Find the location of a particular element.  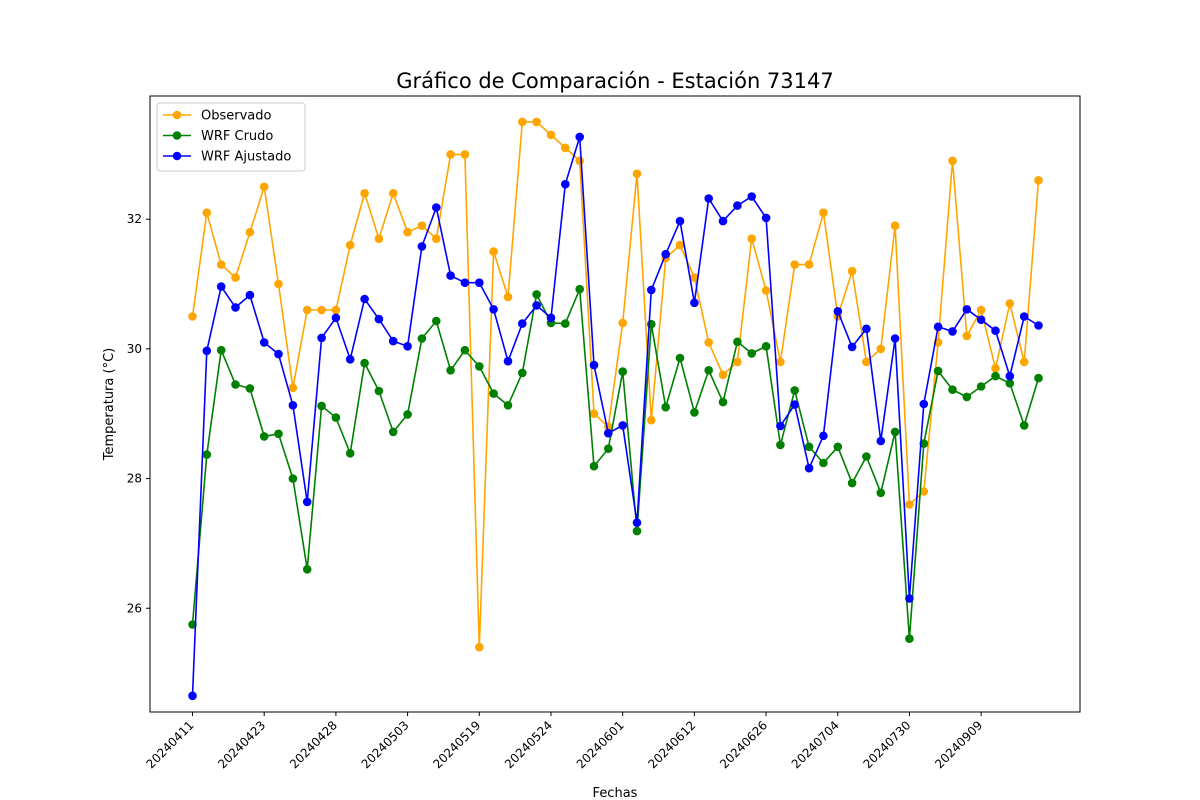

y-tick-label: 30 is located at coordinates (134, 349).